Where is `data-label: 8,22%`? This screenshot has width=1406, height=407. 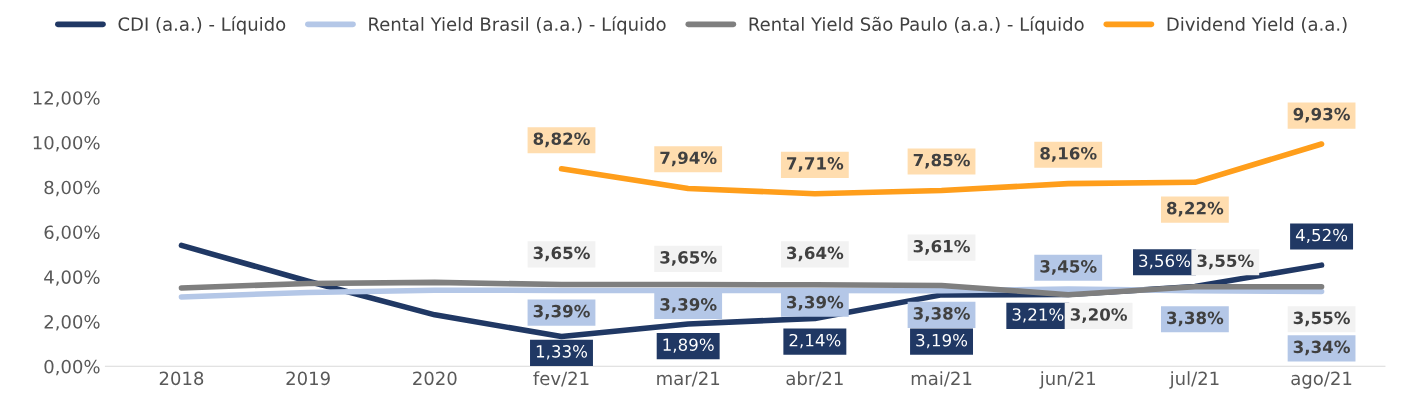
data-label: 8,22% is located at coordinates (1195, 209).